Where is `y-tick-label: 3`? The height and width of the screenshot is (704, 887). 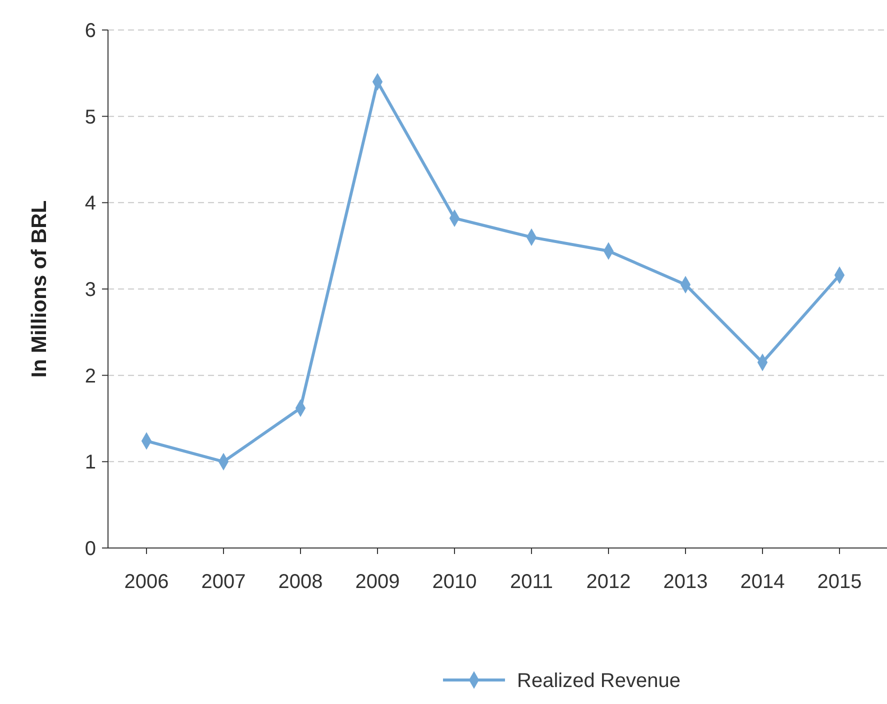 y-tick-label: 3 is located at coordinates (90, 290).